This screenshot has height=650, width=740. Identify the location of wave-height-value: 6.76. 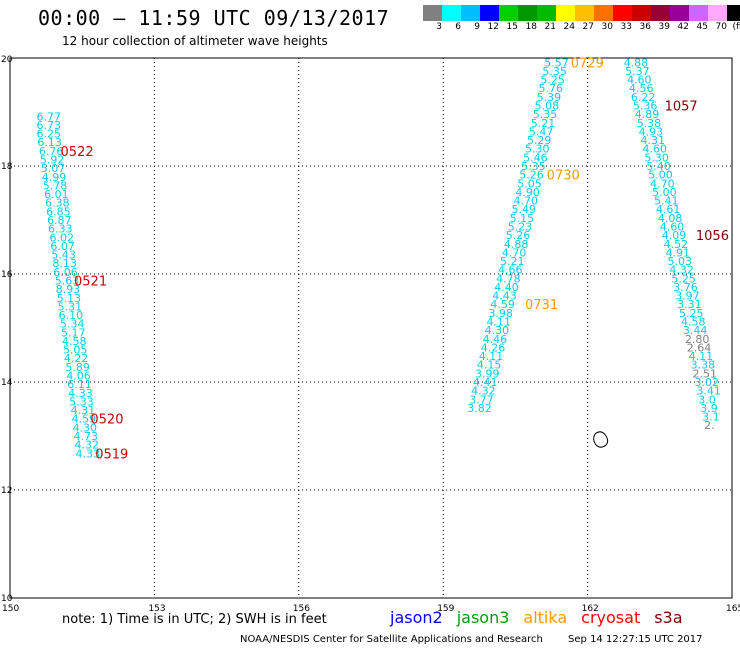
(51, 151).